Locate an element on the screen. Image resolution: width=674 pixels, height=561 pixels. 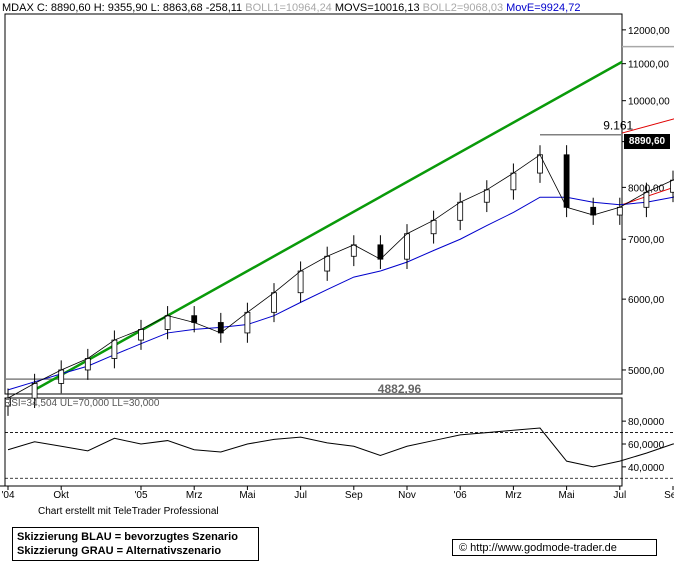
rsi-y-tick-label: 80,0000 is located at coordinates (646, 422).